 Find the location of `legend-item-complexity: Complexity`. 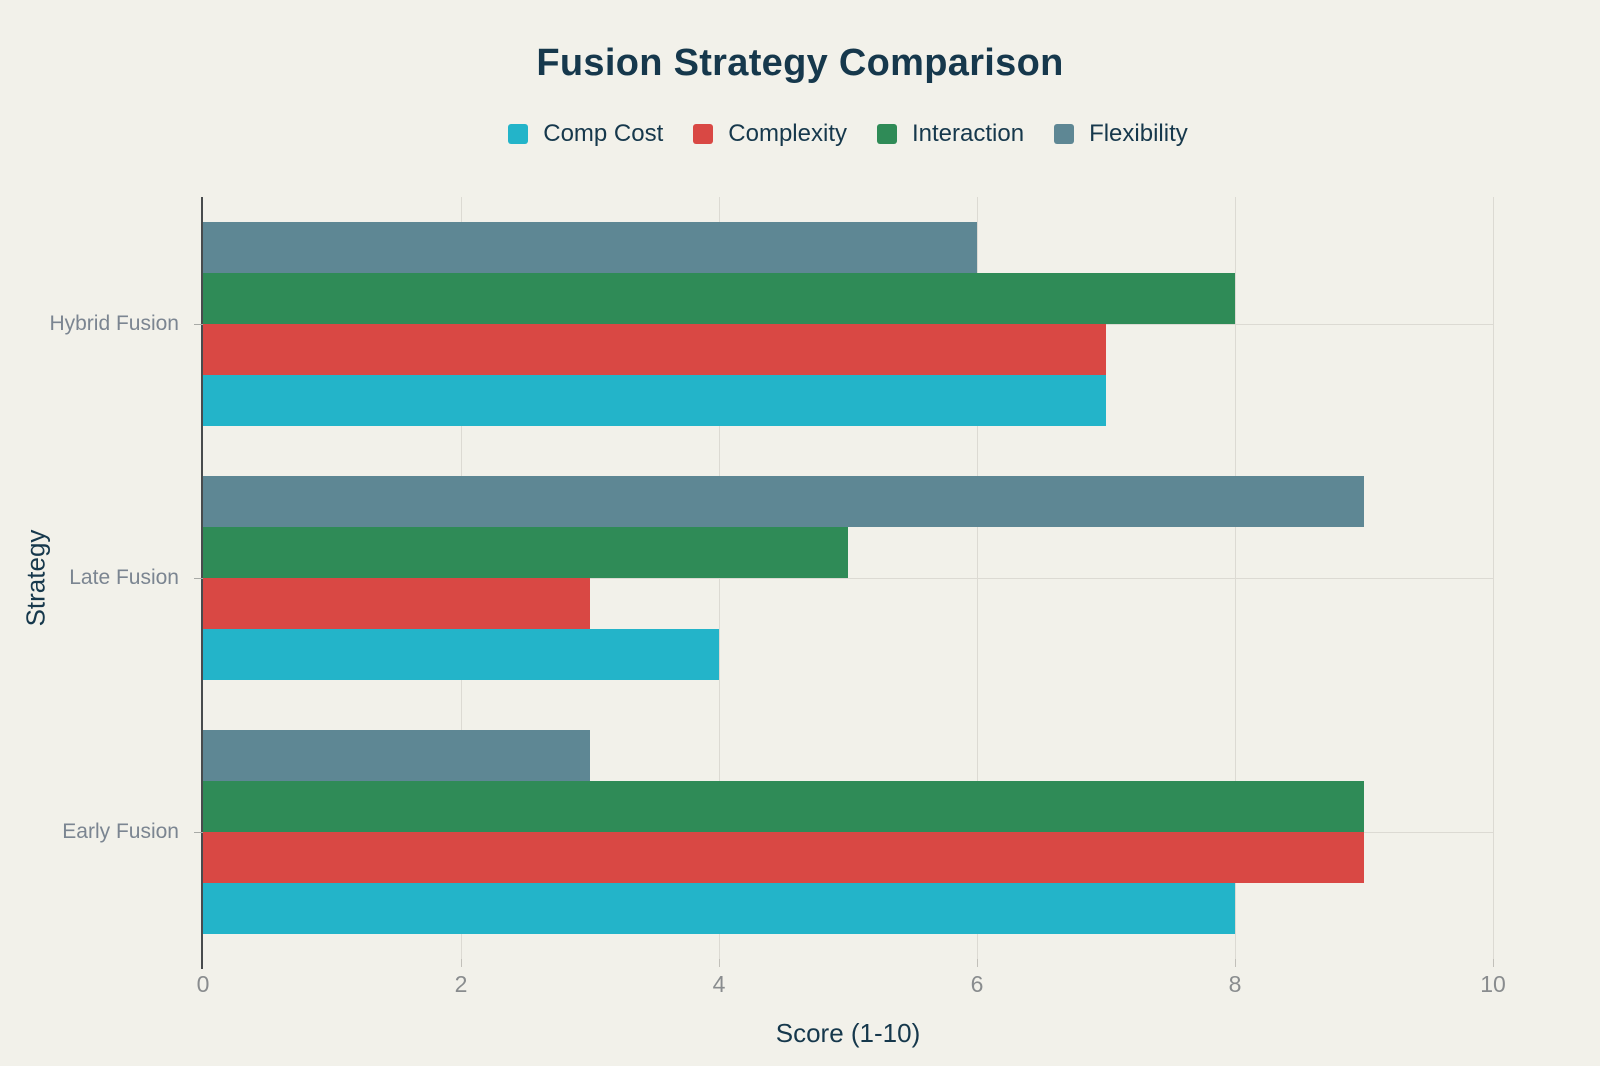

legend-item-complexity: Complexity is located at coordinates (770, 134).